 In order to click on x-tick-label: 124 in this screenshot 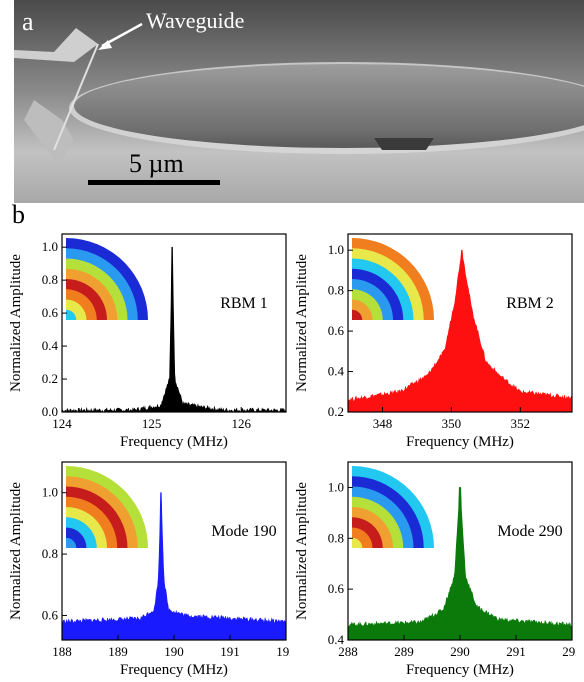, I will do `click(62, 423)`.